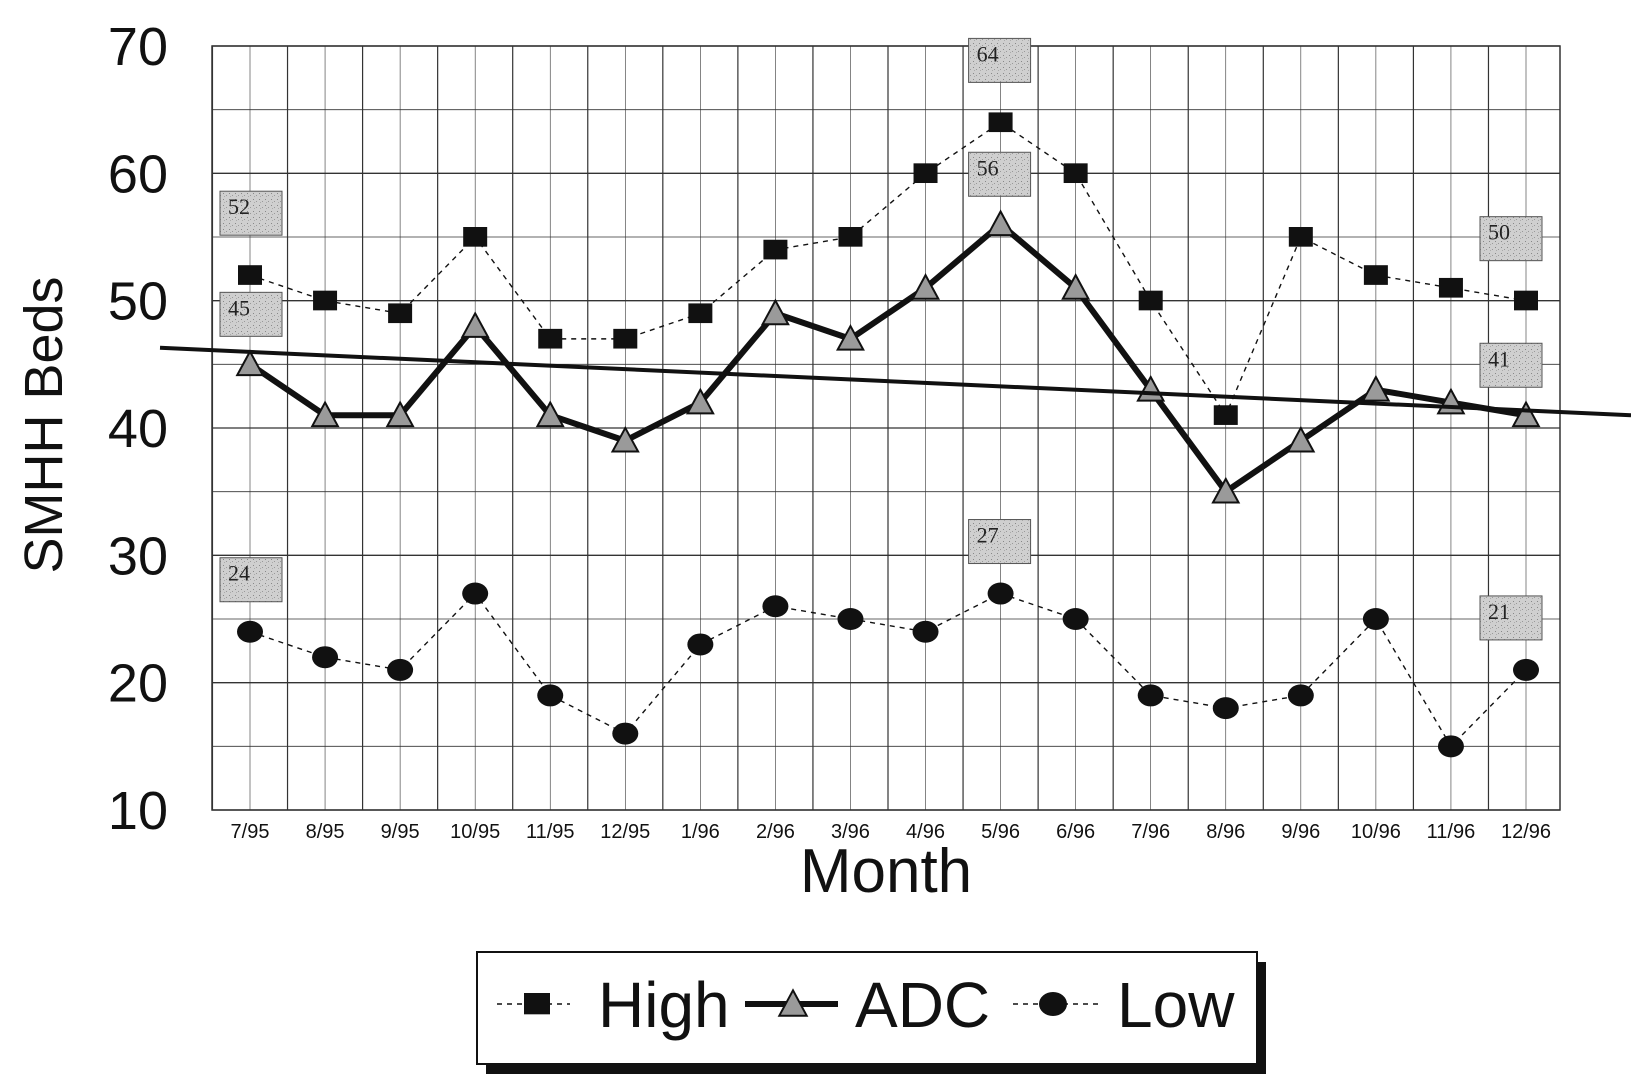 The height and width of the screenshot is (1074, 1631). I want to click on callout-label: 56, so click(1000, 174).